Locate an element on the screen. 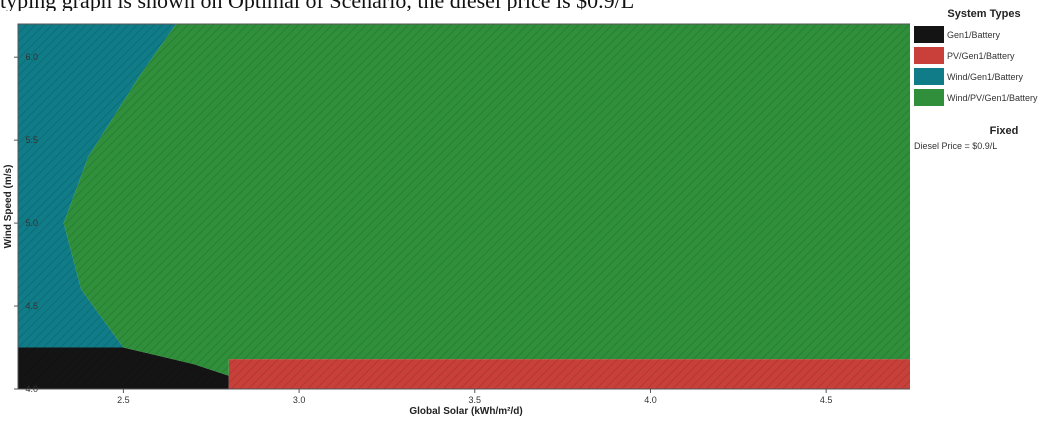 The image size is (1057, 421). y-tick-label: 4.5 is located at coordinates (31, 306).